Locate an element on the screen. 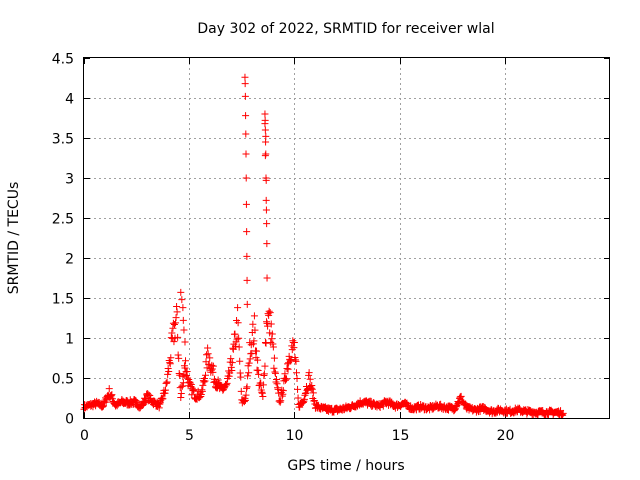  y-tick-label: 4 is located at coordinates (69, 100).